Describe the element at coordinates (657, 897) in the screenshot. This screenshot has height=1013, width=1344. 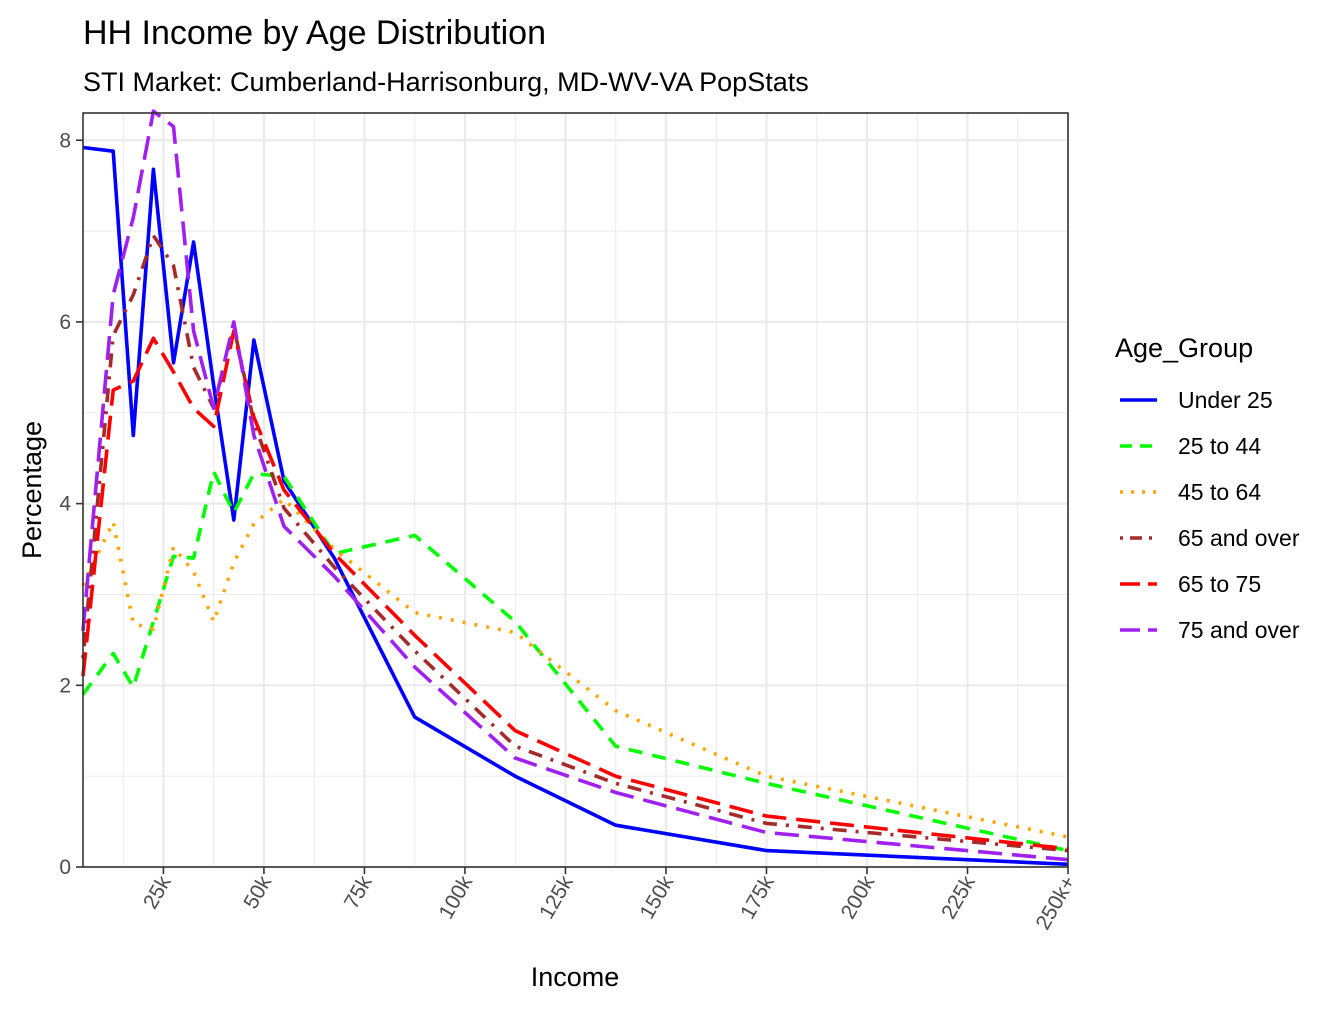
I see `x-tick-label: 150k` at that location.